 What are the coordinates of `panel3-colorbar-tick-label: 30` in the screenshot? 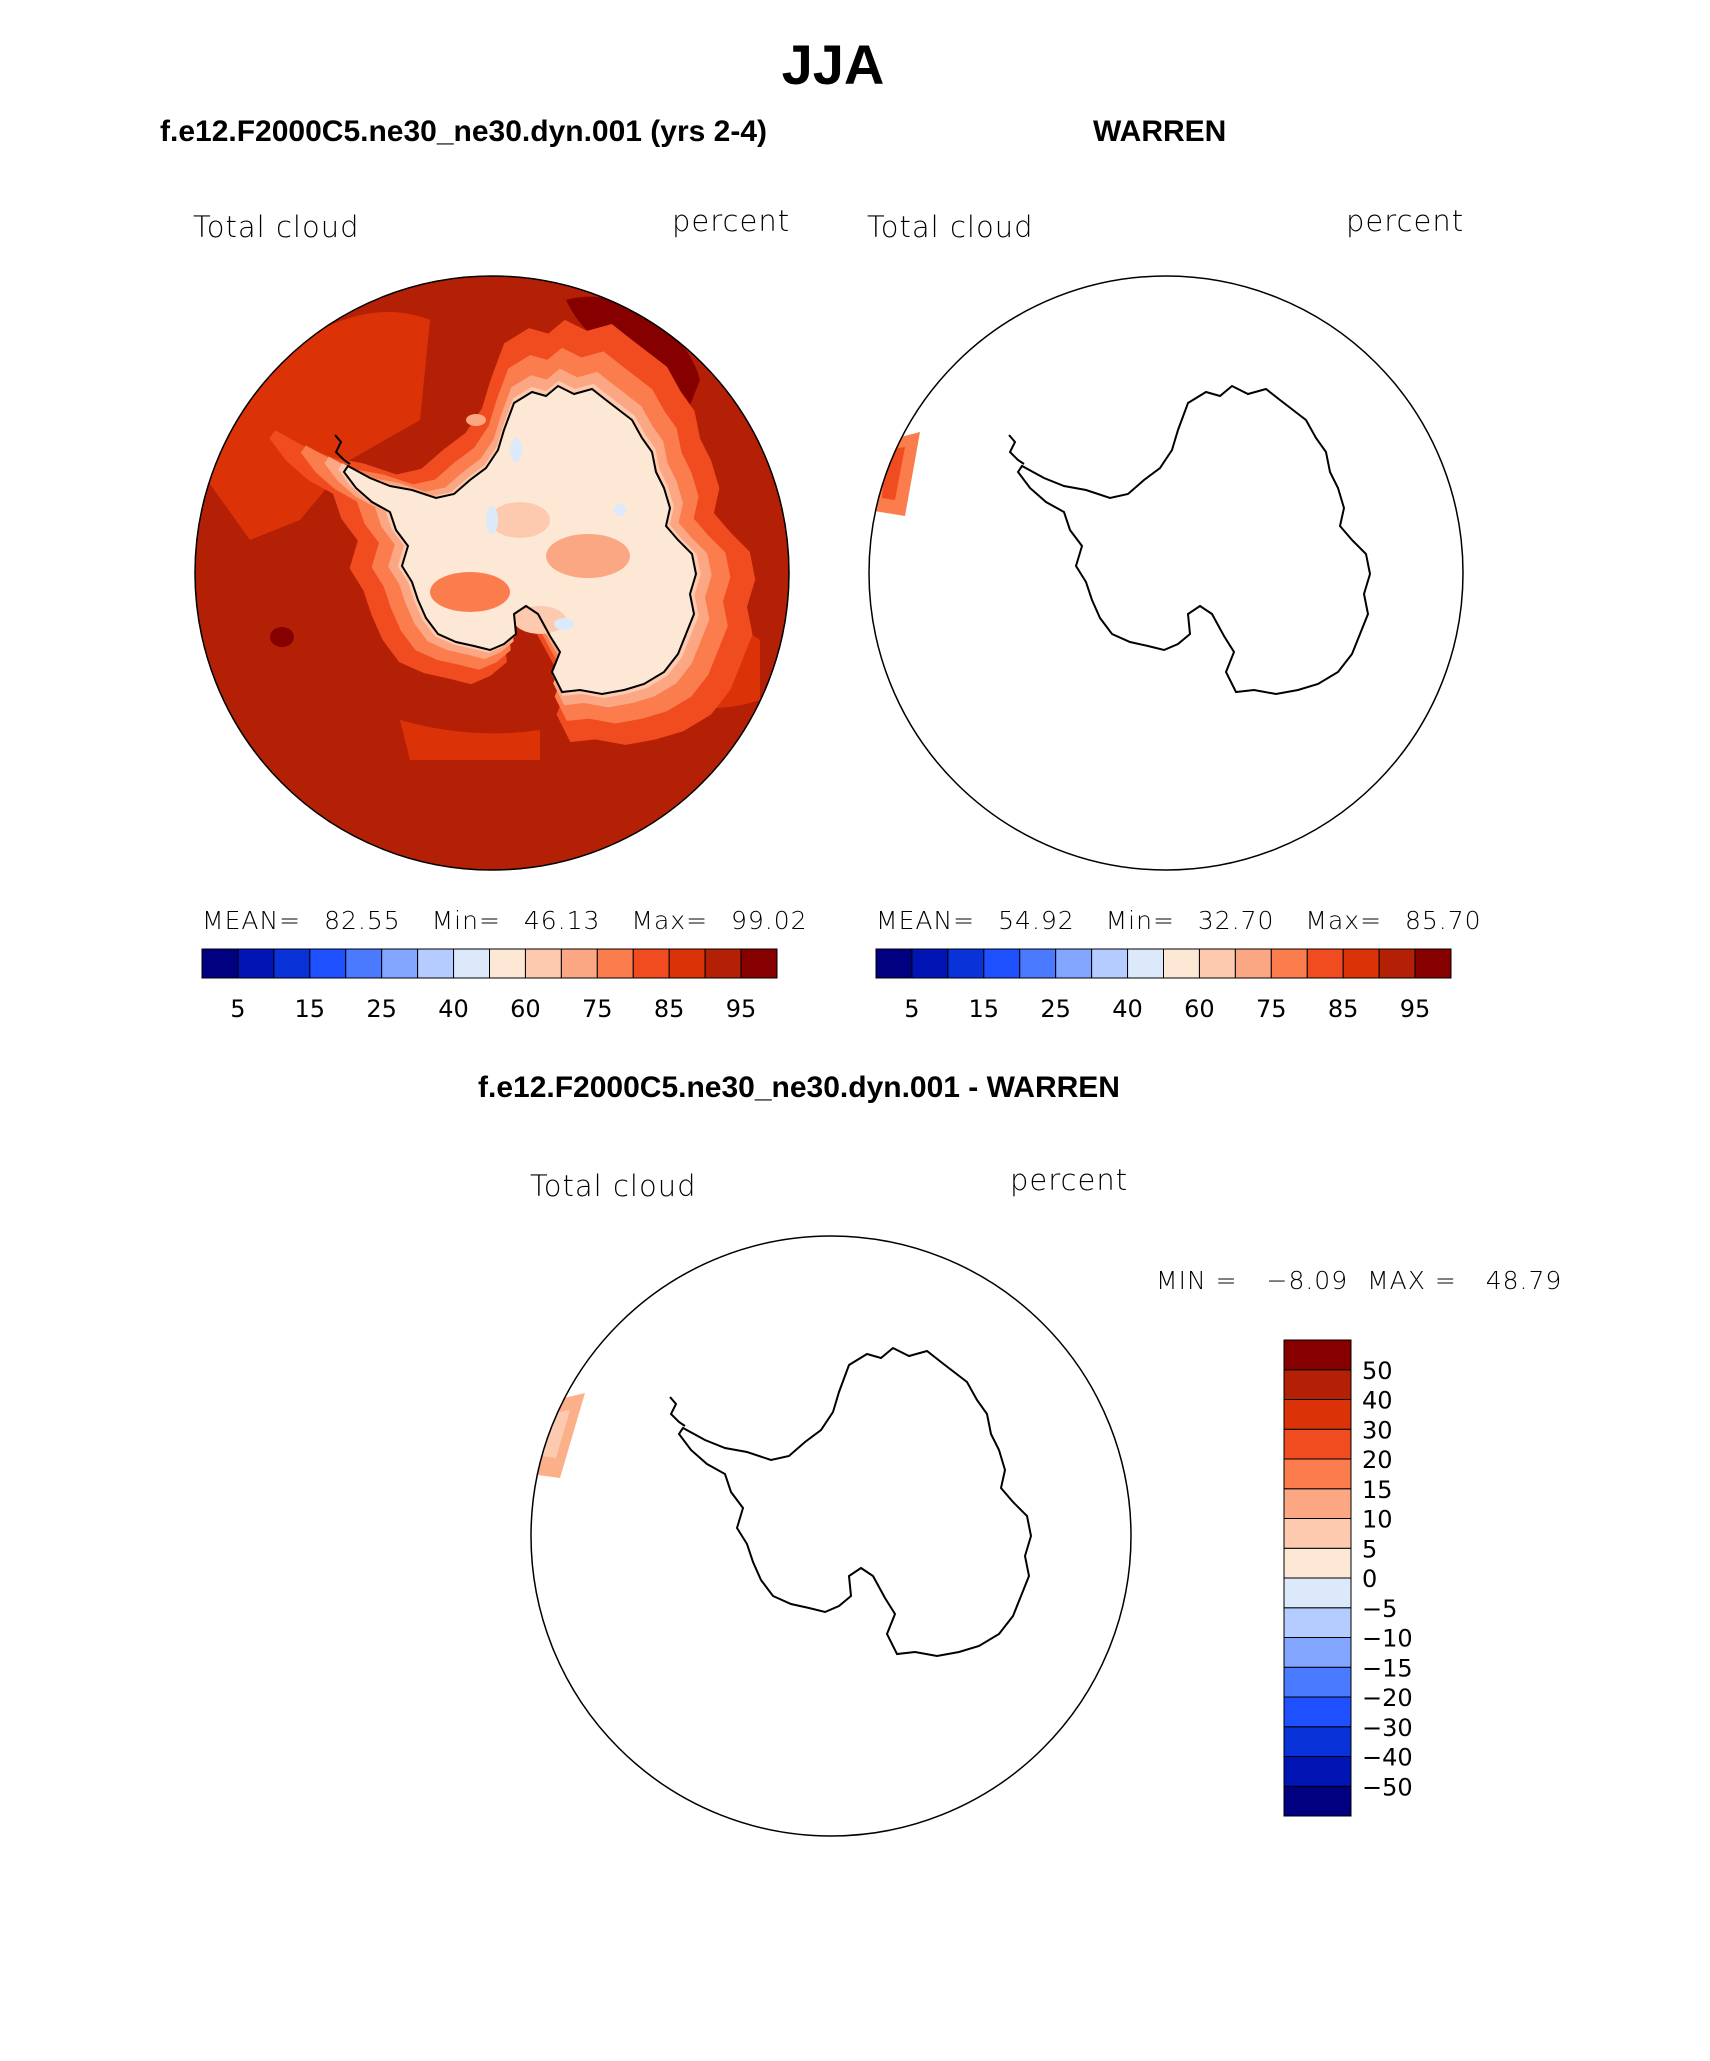 It's located at (1377, 1430).